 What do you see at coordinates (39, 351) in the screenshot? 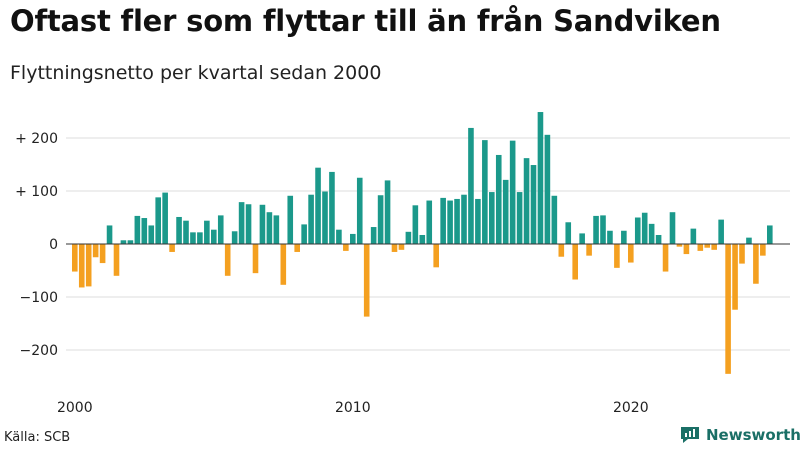
I see `y-tick-label: −200` at bounding box center [39, 351].